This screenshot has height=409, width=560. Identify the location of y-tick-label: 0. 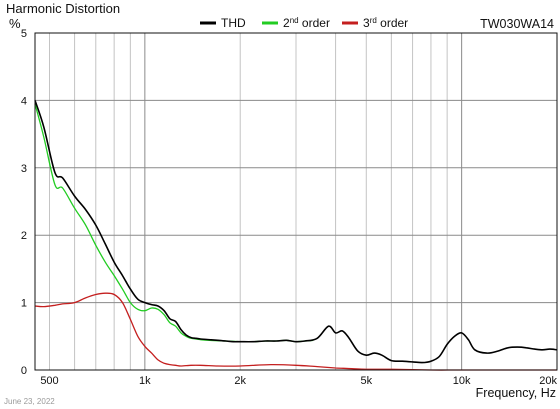
(24, 371).